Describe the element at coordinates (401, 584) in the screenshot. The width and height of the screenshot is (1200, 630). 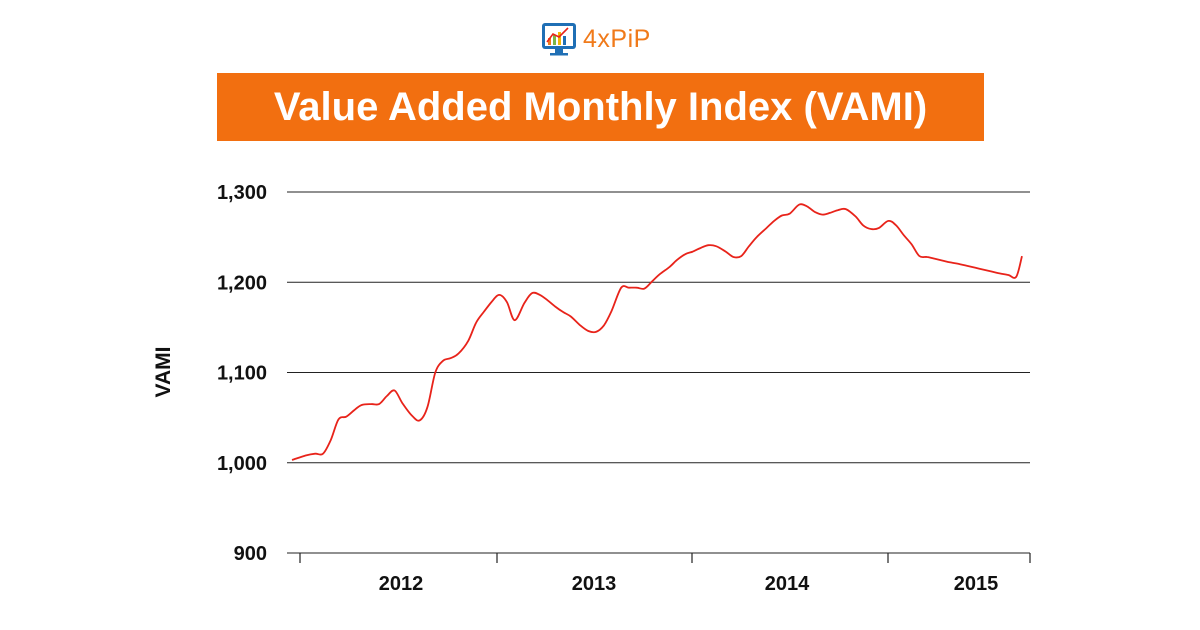
I see `x-tick-label: 2012` at that location.